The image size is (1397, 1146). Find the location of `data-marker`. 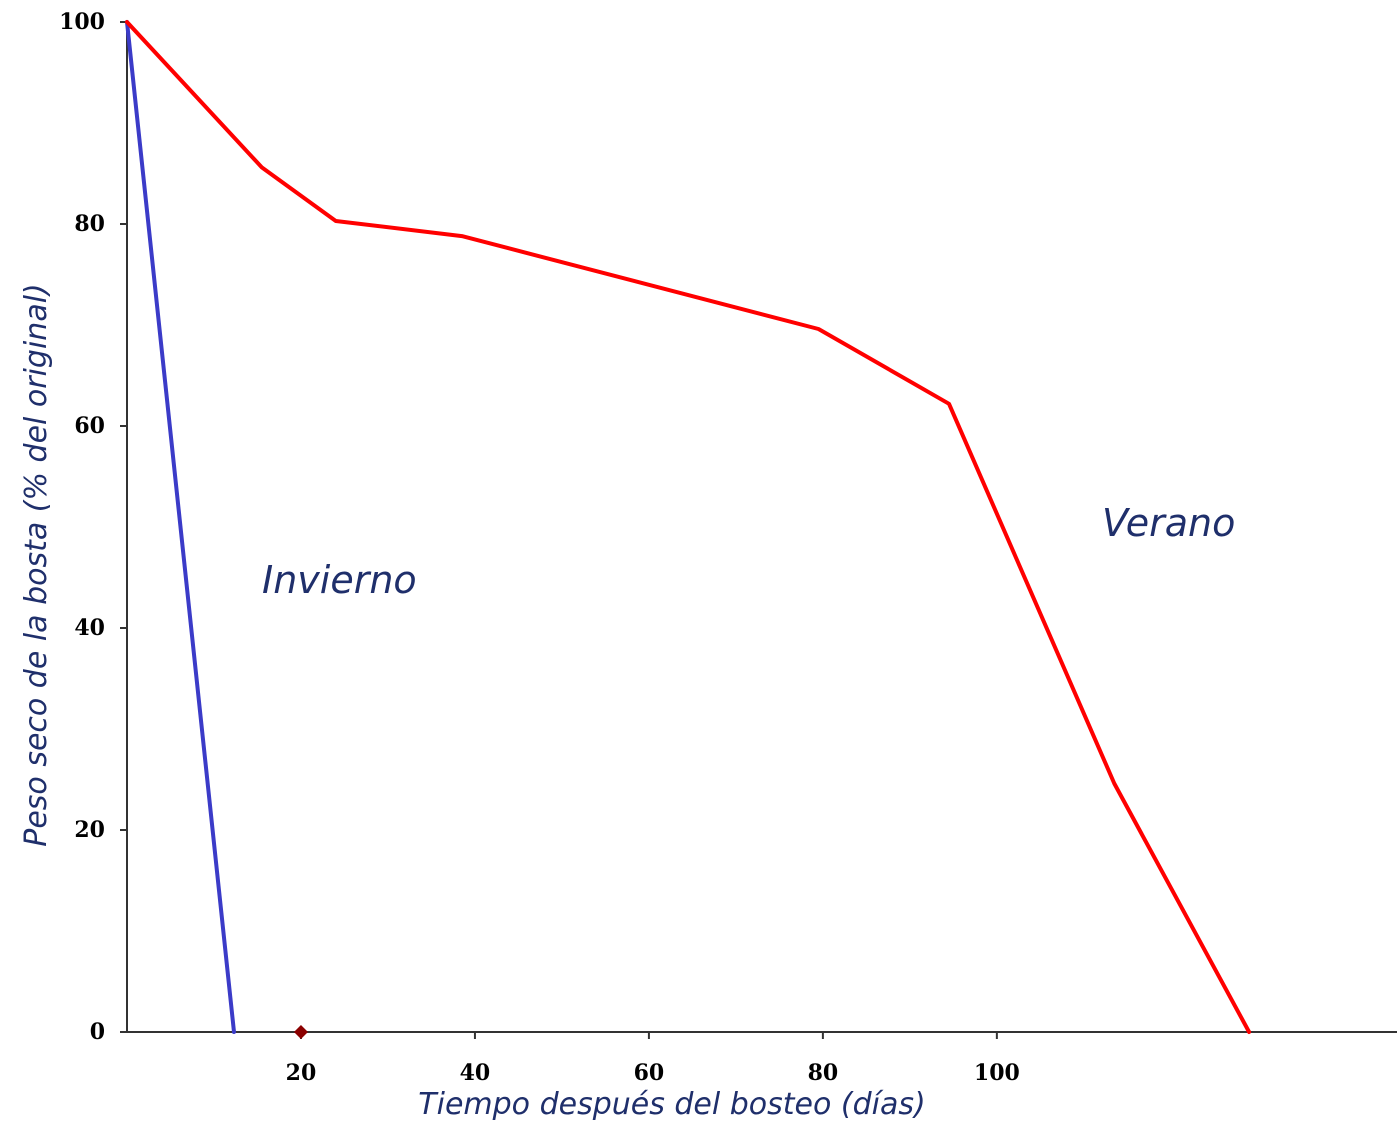

data-marker is located at coordinates (300, 1032).